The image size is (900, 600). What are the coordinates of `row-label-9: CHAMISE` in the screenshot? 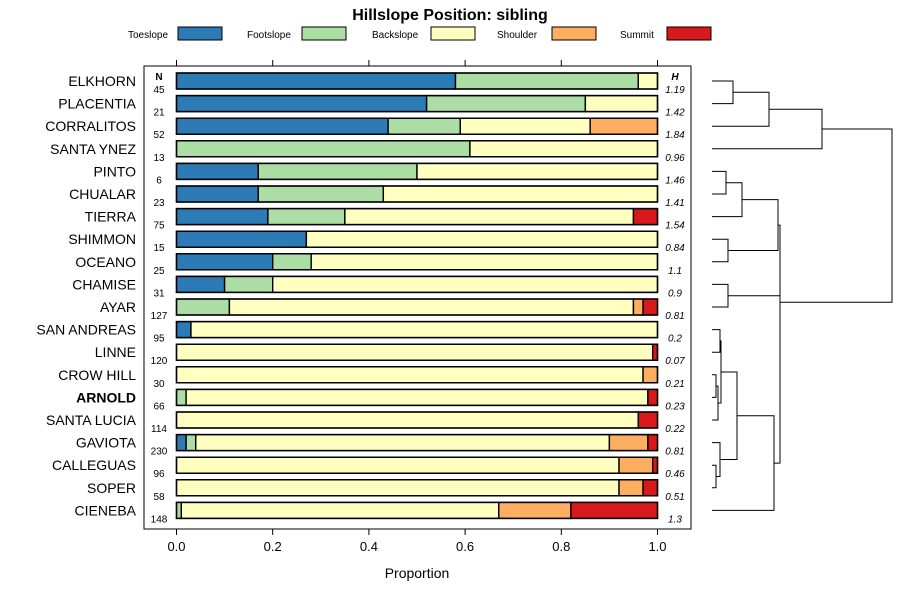 It's located at (104, 284).